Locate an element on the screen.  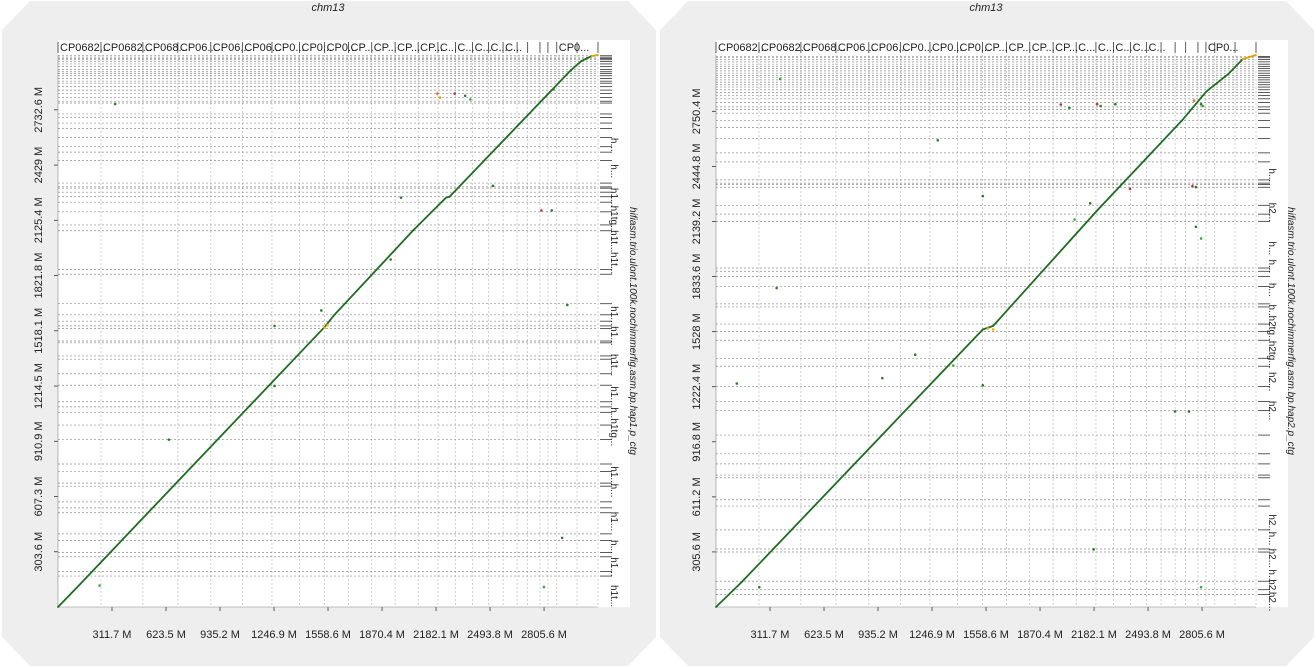
x-tick-label: 2493.8 M is located at coordinates (1148, 635).